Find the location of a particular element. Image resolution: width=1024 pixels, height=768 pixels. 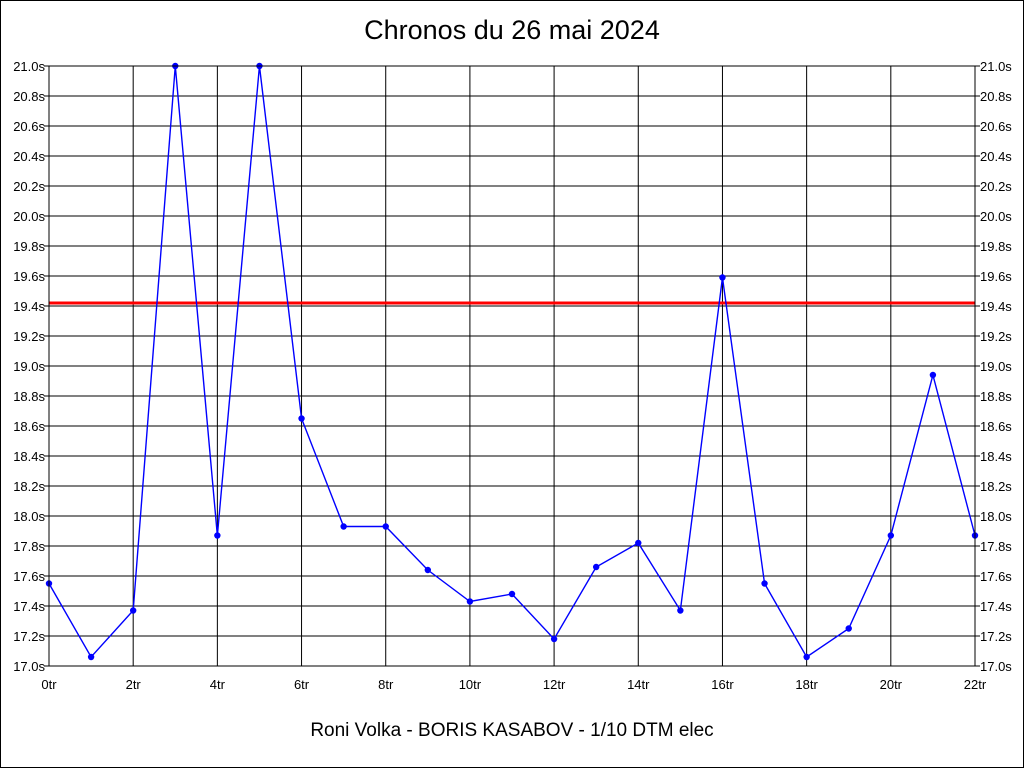

y-tick-label-left: 17.6s is located at coordinates (29, 576).